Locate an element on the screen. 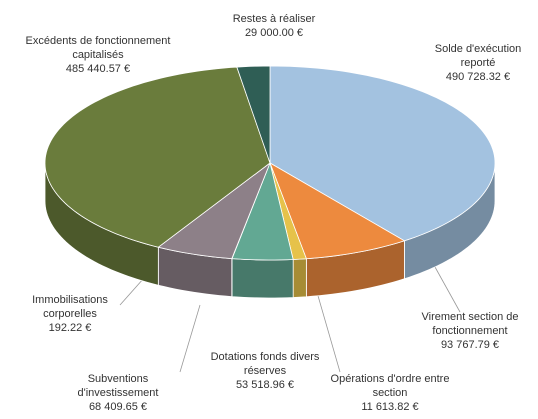 This screenshot has height=419, width=538. leader-line is located at coordinates (190, 338).